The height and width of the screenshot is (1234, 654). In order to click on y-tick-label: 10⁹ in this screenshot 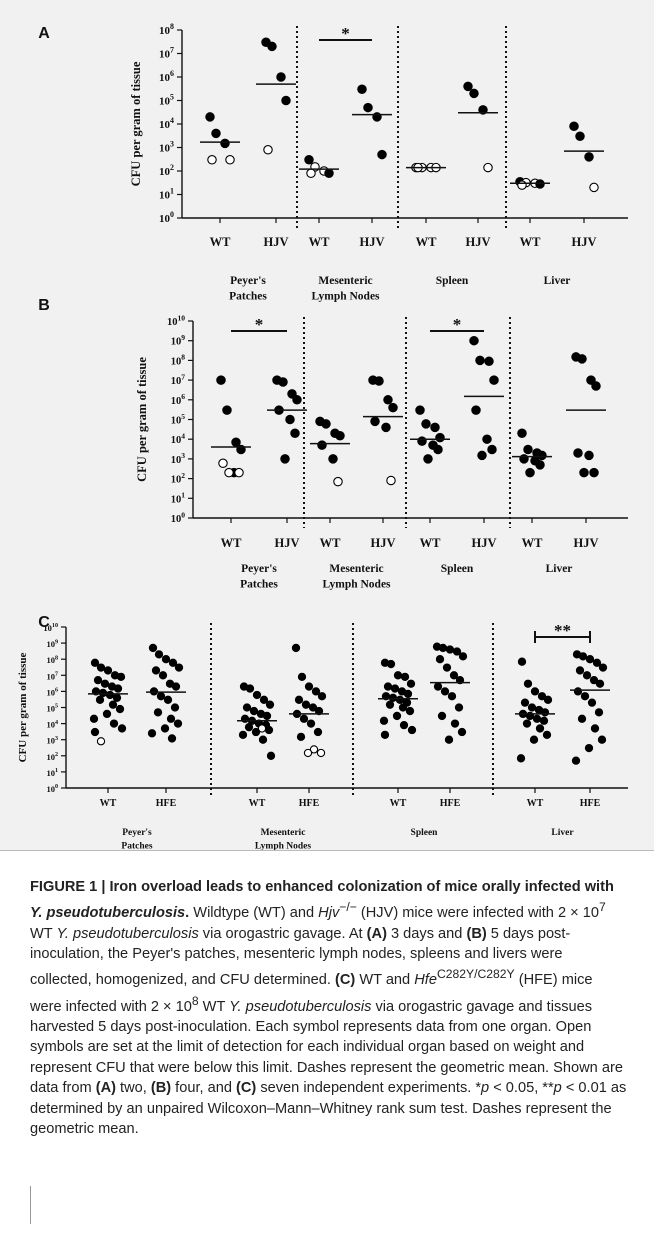, I will do `click(52, 644)`.